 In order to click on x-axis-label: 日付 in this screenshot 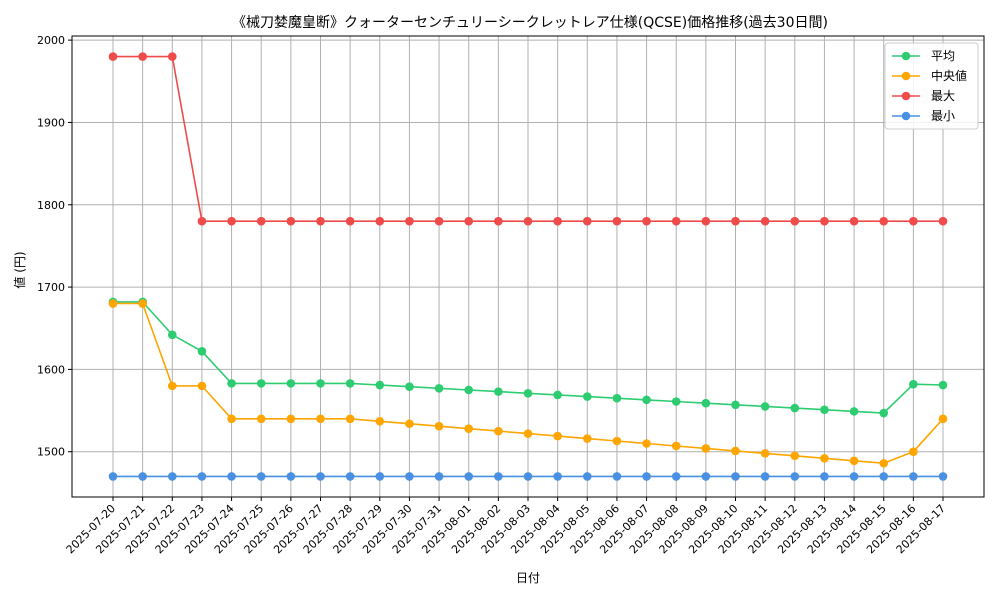, I will do `click(528, 578)`.